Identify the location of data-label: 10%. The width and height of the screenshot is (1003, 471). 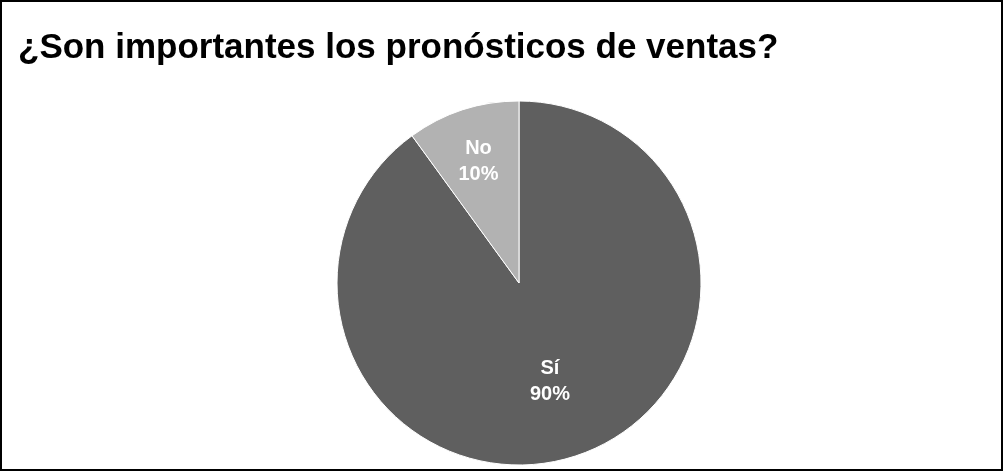
(478, 173).